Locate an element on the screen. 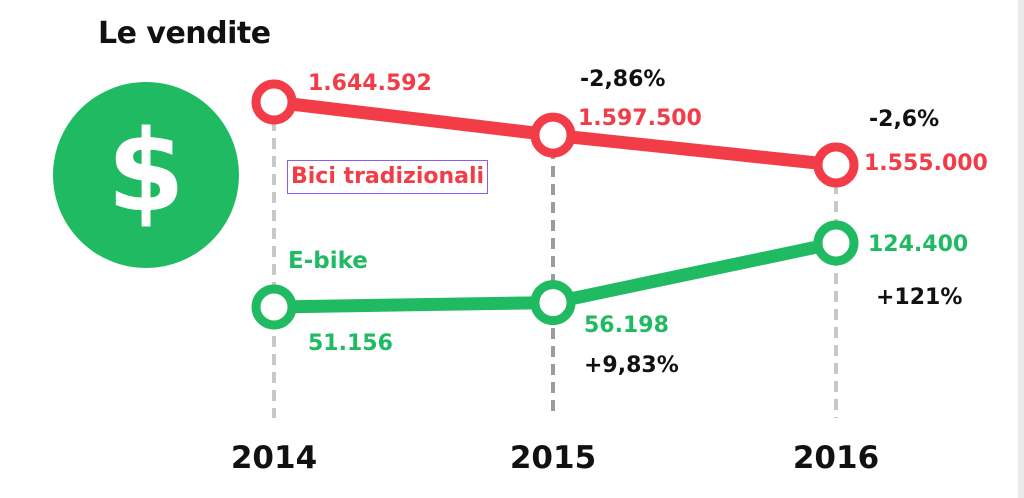 This screenshot has width=1024, height=498. value-label-bici-2014: 1.644.592 is located at coordinates (370, 83).